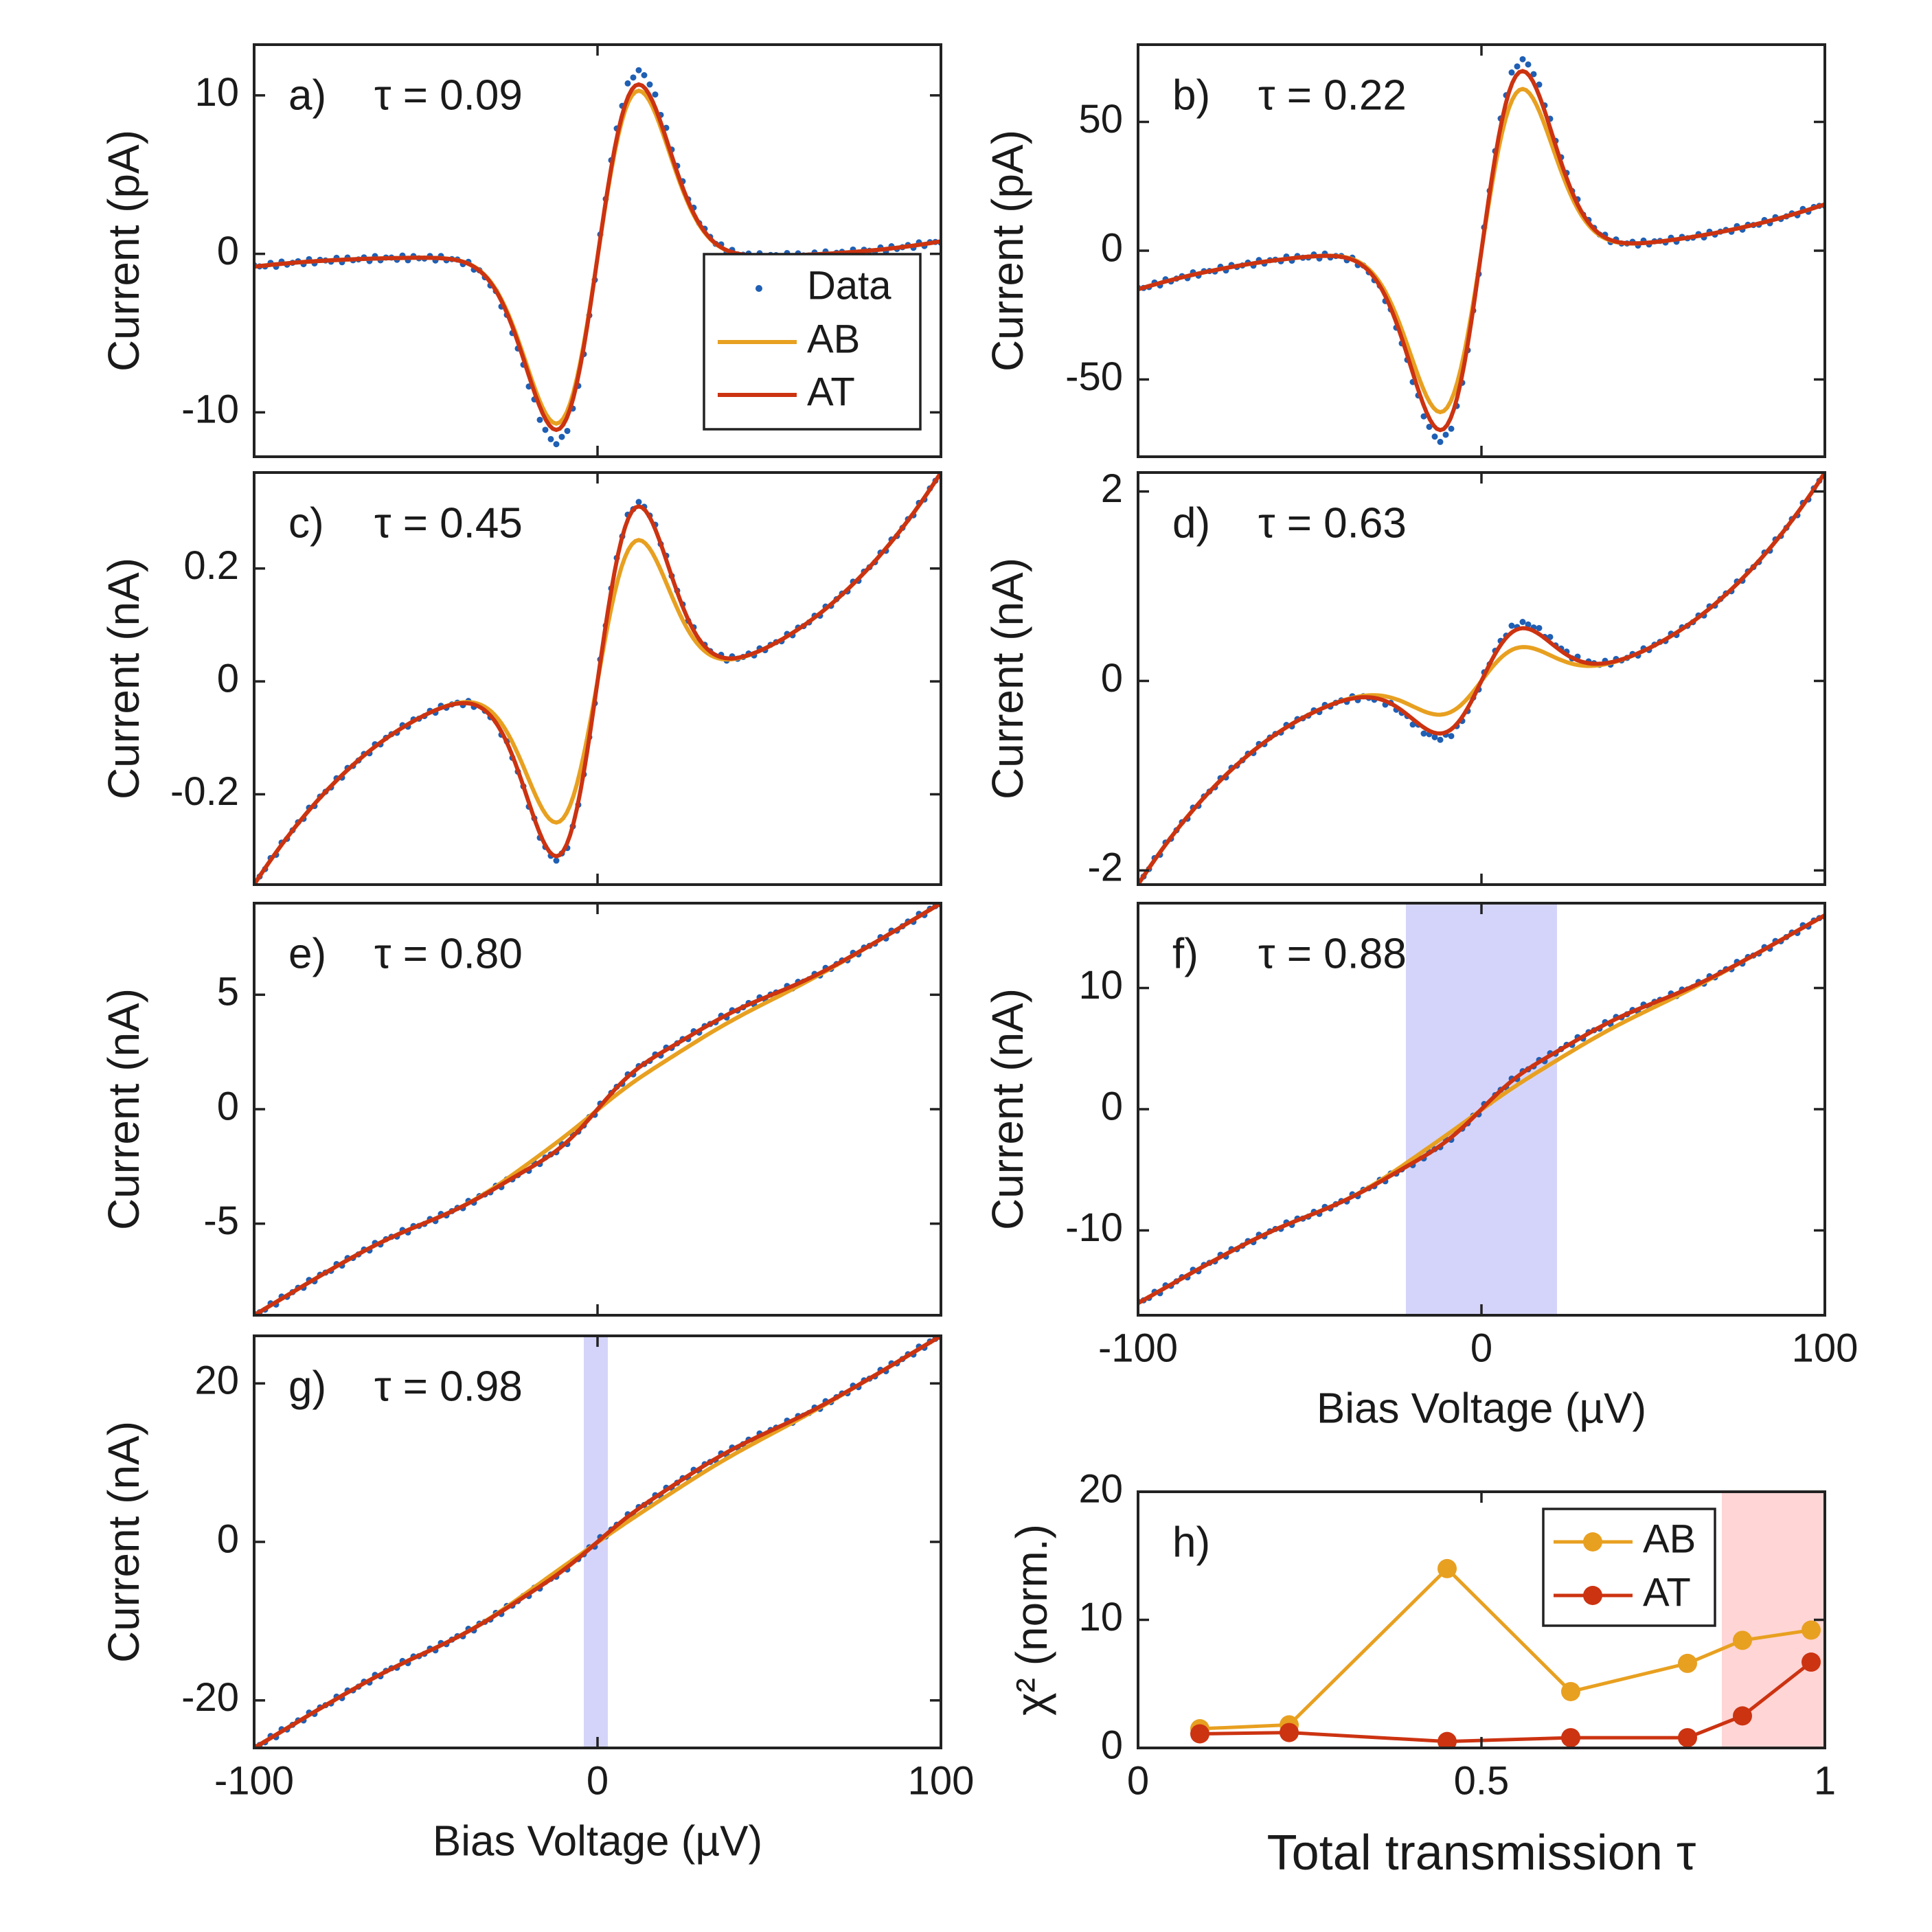 The width and height of the screenshot is (1932, 1932). Describe the element at coordinates (448, 1386) in the screenshot. I see `tau-label: τ = 0.98` at that location.